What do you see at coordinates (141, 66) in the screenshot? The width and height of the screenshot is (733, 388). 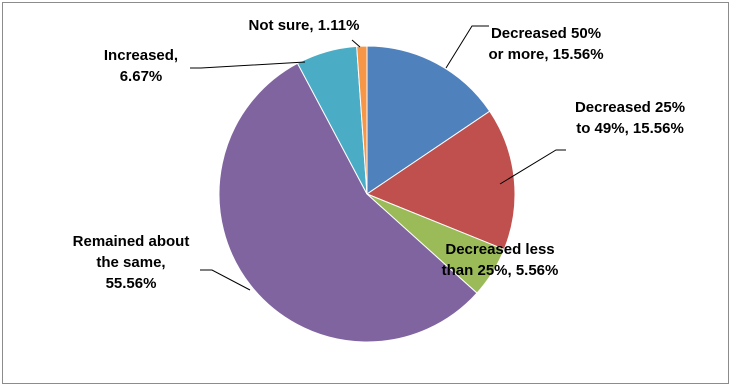 I see `data-label: Increased, 6.67%` at bounding box center [141, 66].